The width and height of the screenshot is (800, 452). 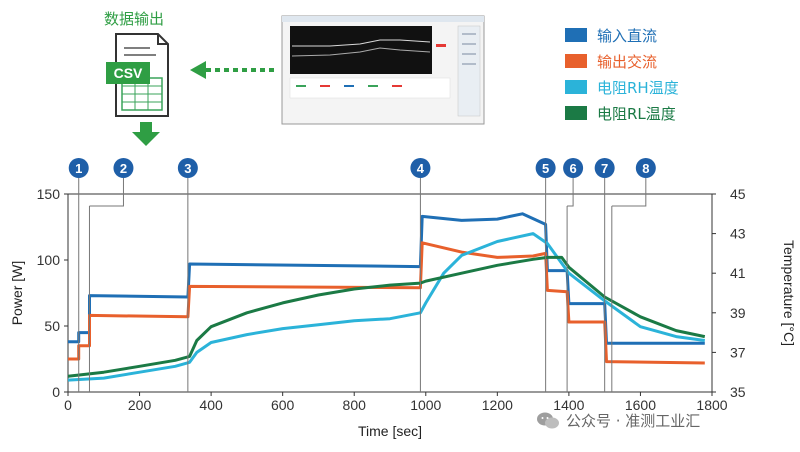 I want to click on x-tick-label: 800, so click(x=355, y=405).